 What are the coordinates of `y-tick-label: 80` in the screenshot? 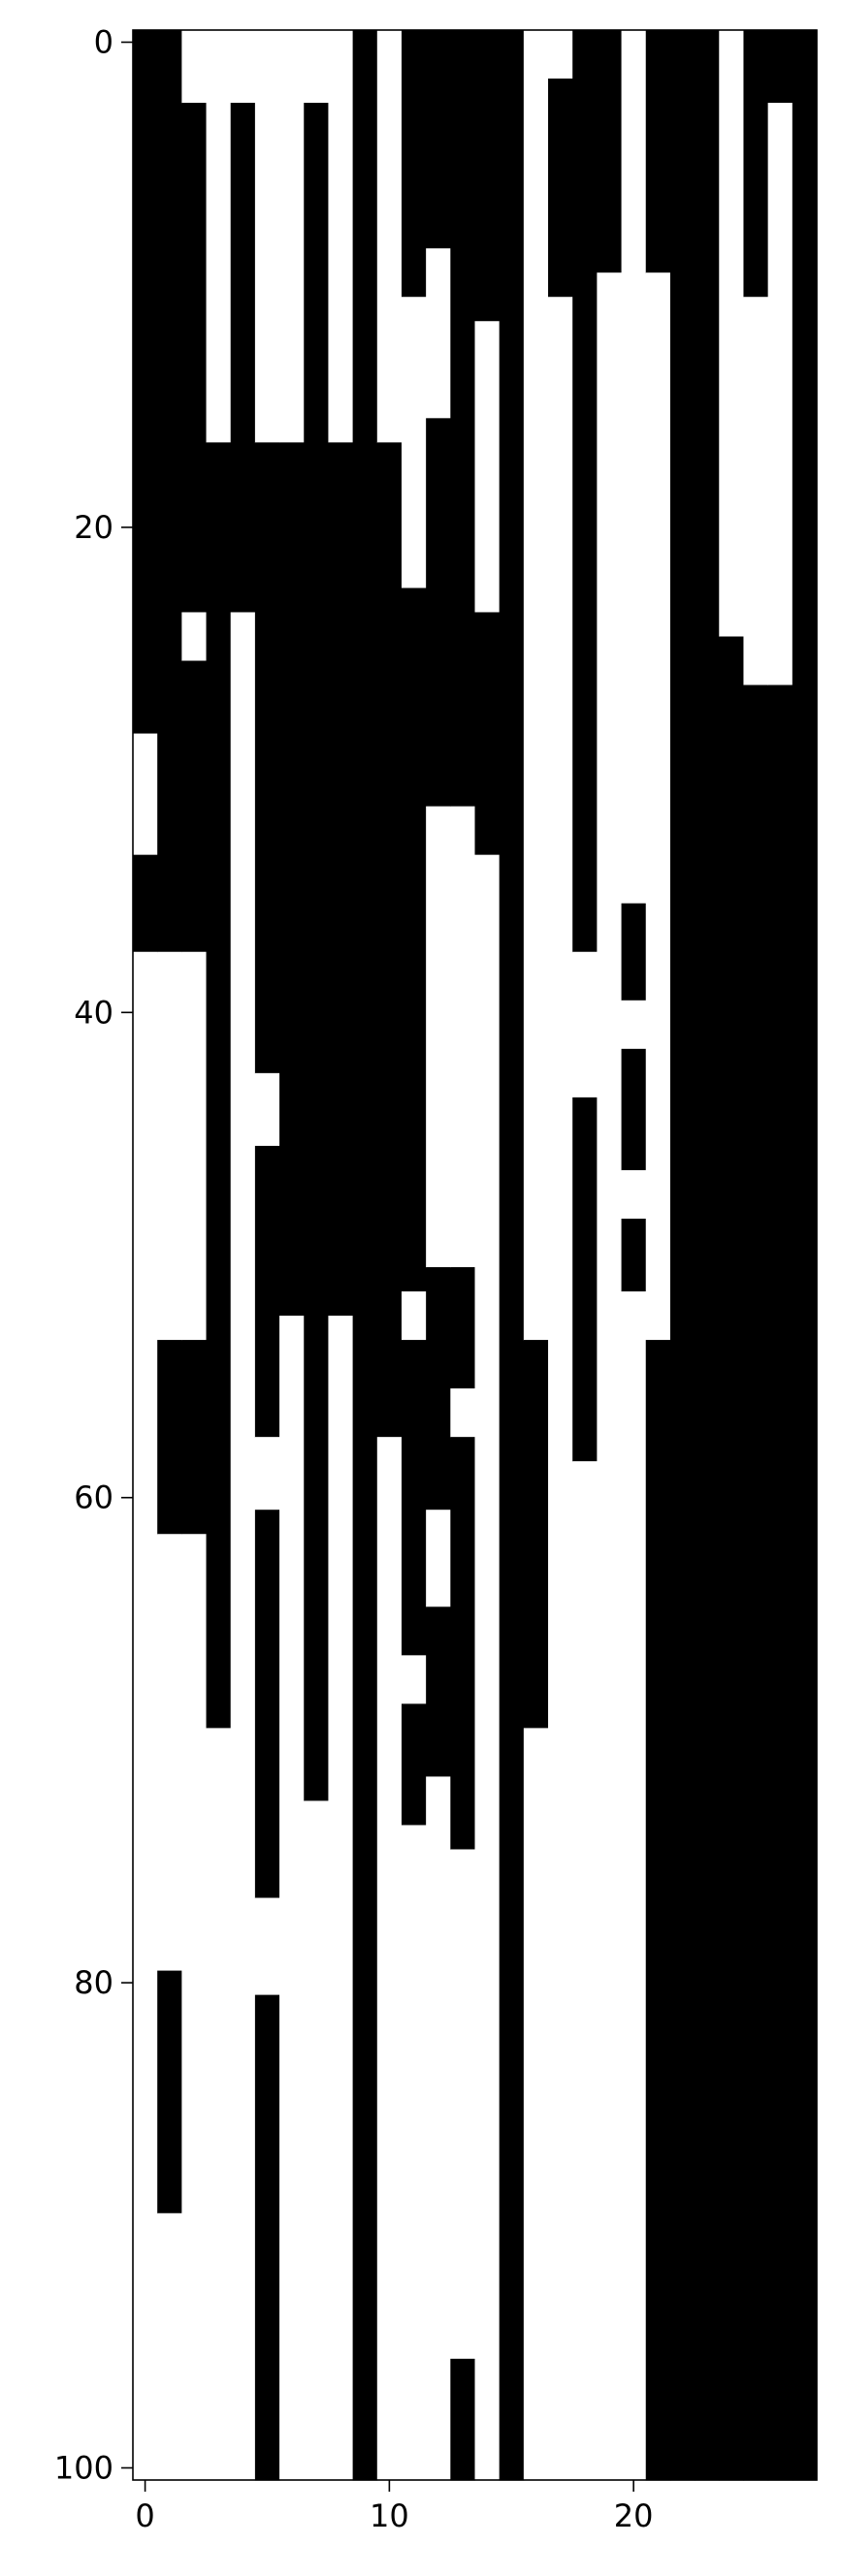 It's located at (93, 1982).